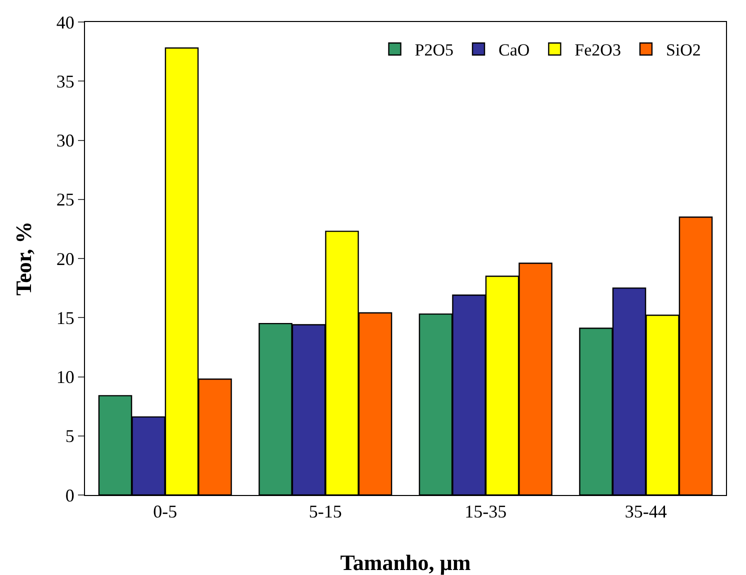 The height and width of the screenshot is (575, 746). I want to click on y-axis-title: Teor, %, so click(23, 258).